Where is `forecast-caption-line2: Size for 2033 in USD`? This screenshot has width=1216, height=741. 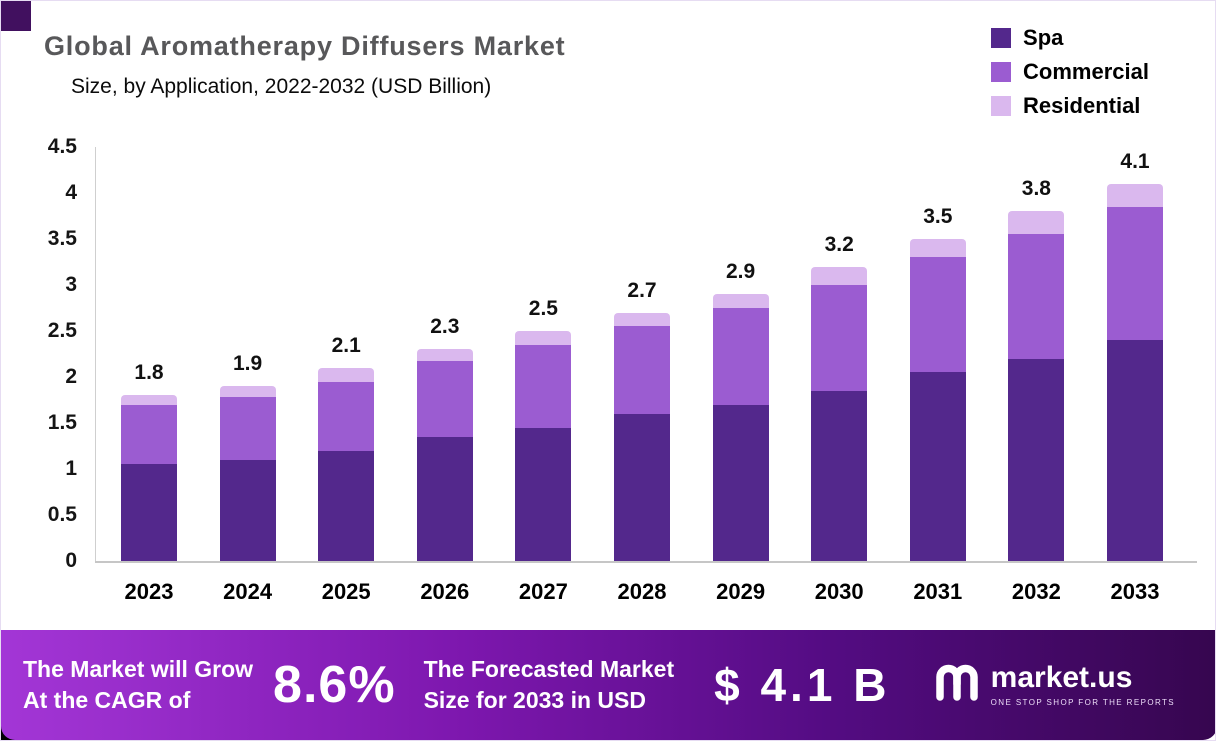 forecast-caption-line2: Size for 2033 in USD is located at coordinates (534, 700).